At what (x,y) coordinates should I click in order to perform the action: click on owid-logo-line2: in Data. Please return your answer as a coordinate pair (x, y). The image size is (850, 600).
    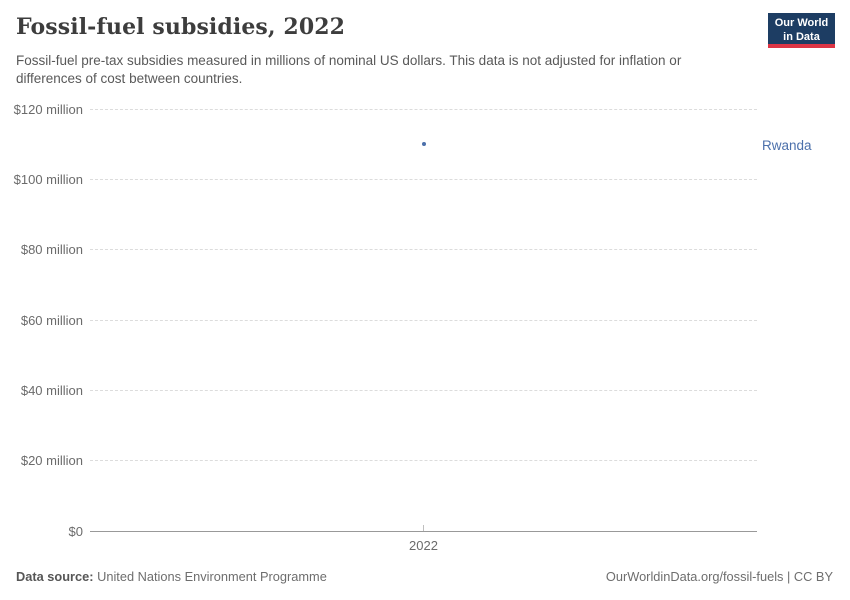
    Looking at the image, I should click on (801, 37).